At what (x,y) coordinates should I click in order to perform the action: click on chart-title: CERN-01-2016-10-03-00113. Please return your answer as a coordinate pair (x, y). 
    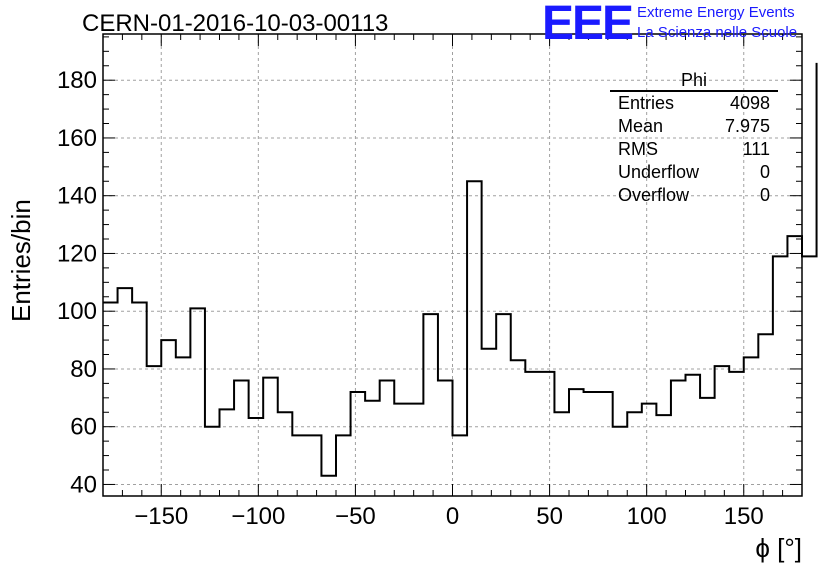
    Looking at the image, I should click on (235, 23).